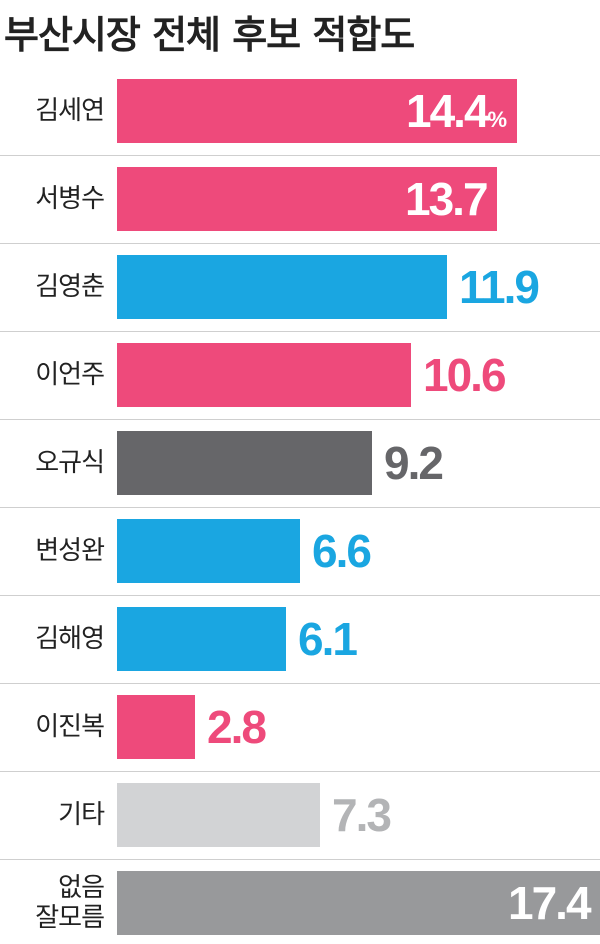 The image size is (600, 944). I want to click on data-label: 14.4%, so click(456, 111).